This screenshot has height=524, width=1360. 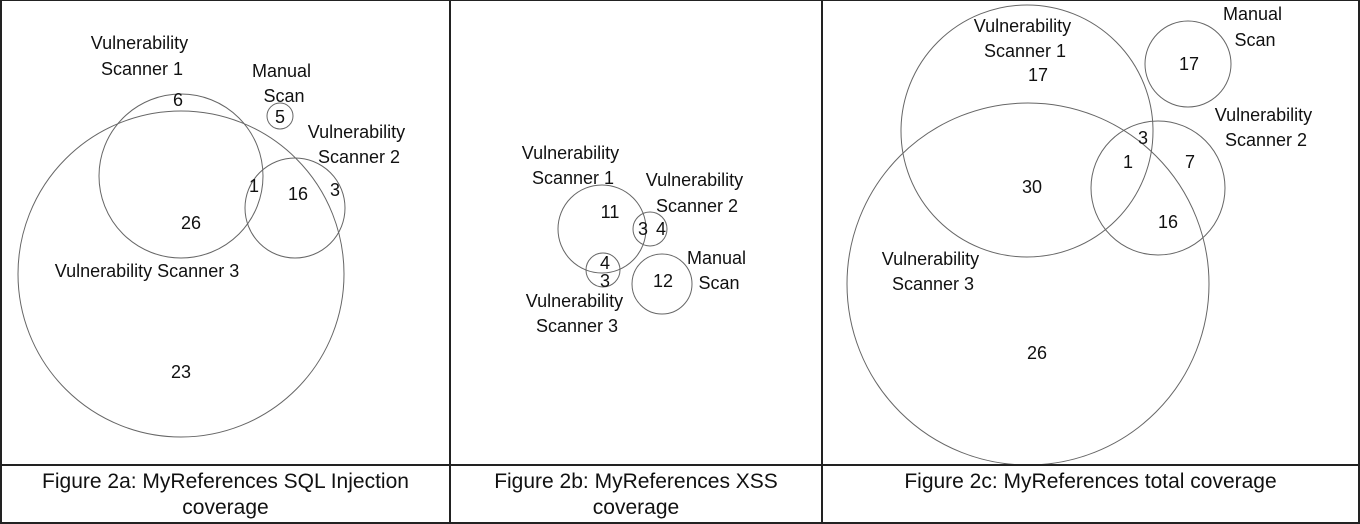 What do you see at coordinates (1090, 494) in the screenshot?
I see `caption-figure-2c: Figure 2c: MyReferences total coverage` at bounding box center [1090, 494].